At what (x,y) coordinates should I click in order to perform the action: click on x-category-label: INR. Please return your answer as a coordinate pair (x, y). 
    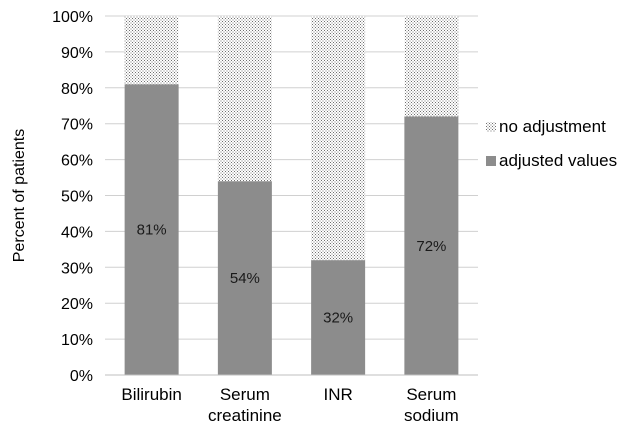
    Looking at the image, I should click on (337, 394).